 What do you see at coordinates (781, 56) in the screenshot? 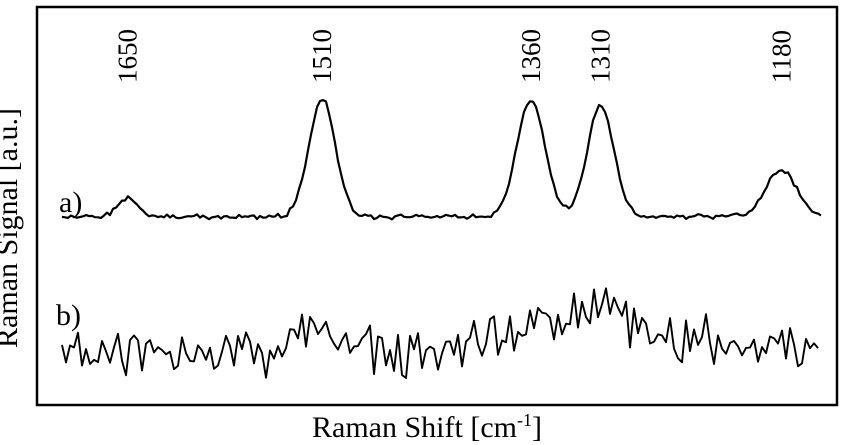
I see `peak-label-1180: 1180` at bounding box center [781, 56].